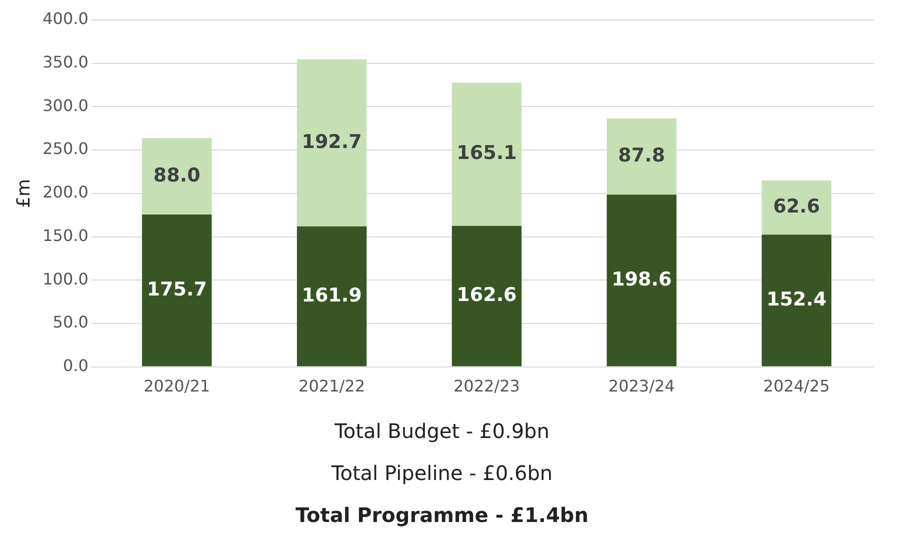  I want to click on data-label: 165.1, so click(486, 153).